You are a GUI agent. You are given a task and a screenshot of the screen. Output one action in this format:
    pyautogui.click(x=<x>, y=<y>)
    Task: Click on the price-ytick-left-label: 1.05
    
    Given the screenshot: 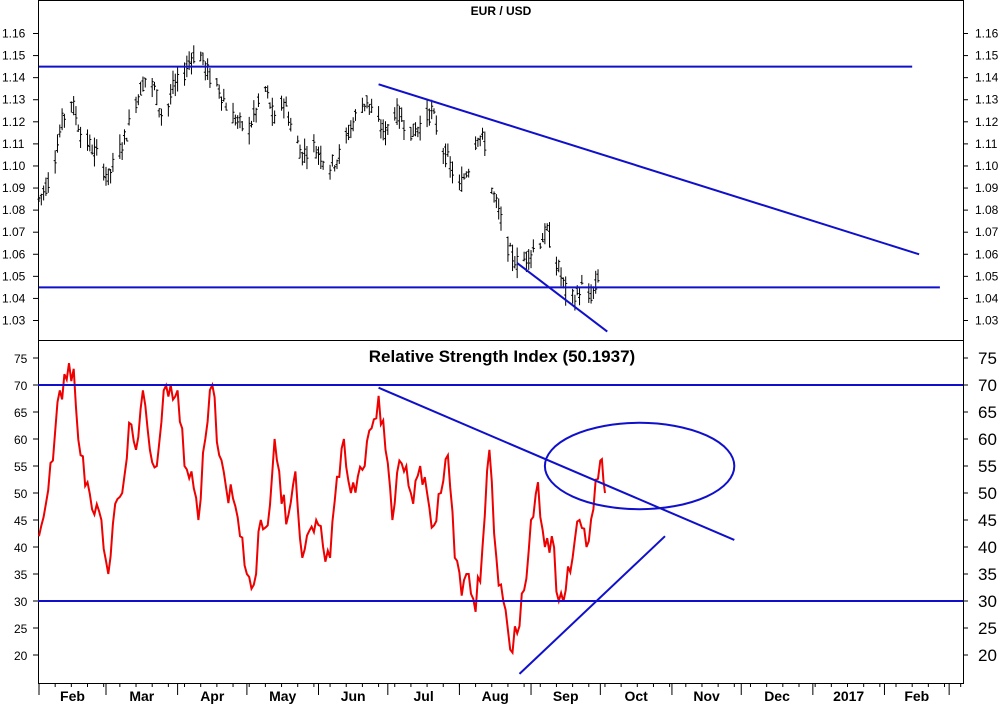 What is the action you would take?
    pyautogui.click(x=14, y=276)
    